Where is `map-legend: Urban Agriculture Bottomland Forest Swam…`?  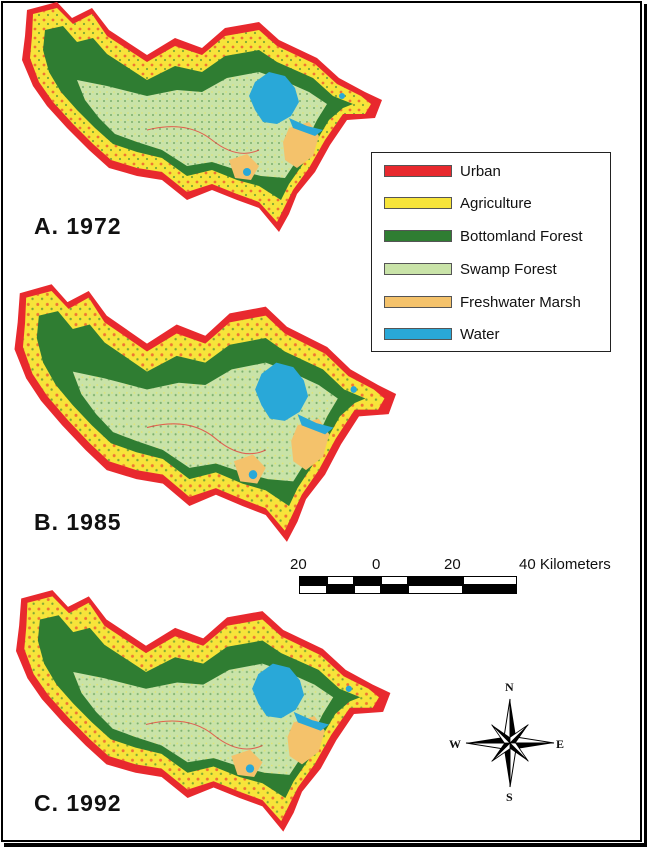
map-legend: Urban Agriculture Bottomland Forest Swam… is located at coordinates (491, 252).